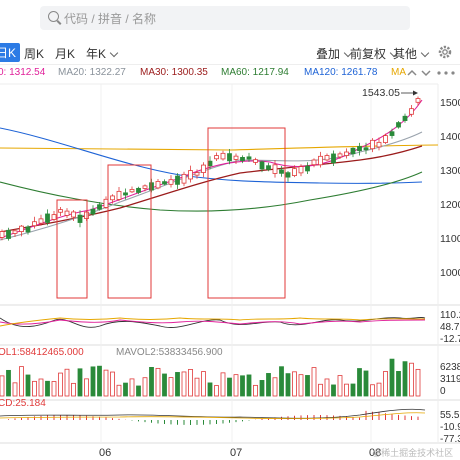 This screenshot has height=460, width=460. What do you see at coordinates (374, 53) in the screenshot?
I see `restore-dropdown: 前复权` at bounding box center [374, 53].